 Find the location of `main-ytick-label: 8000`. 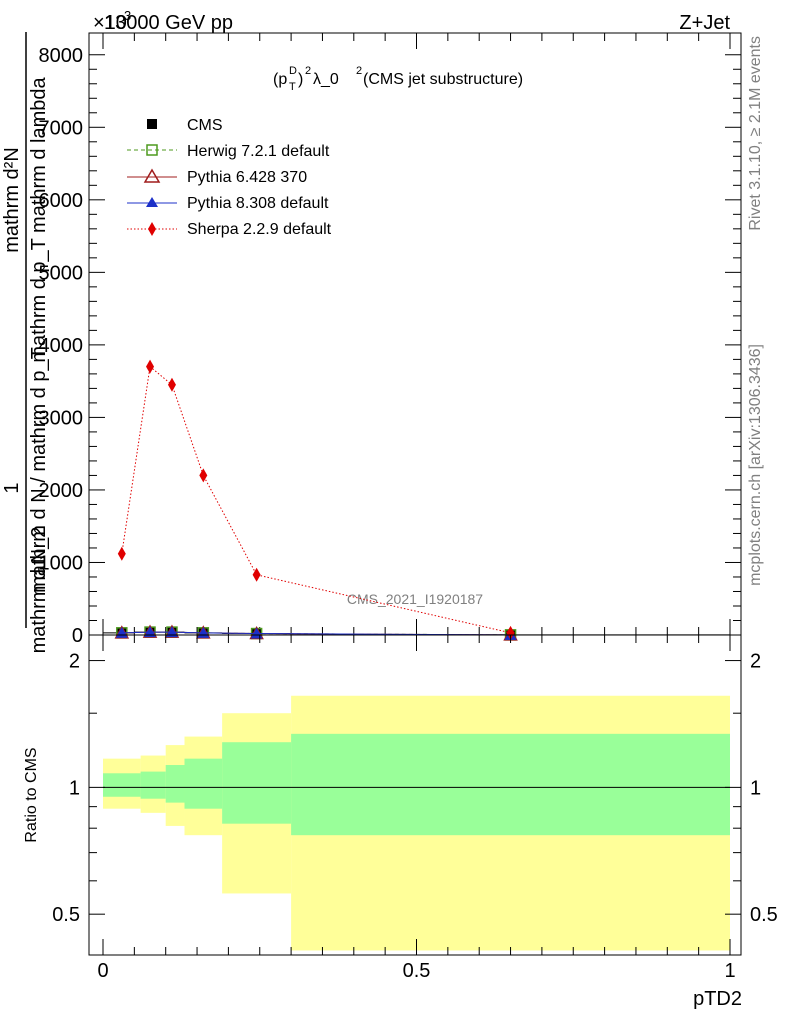

main-ytick-label: 8000 is located at coordinates (61, 56).